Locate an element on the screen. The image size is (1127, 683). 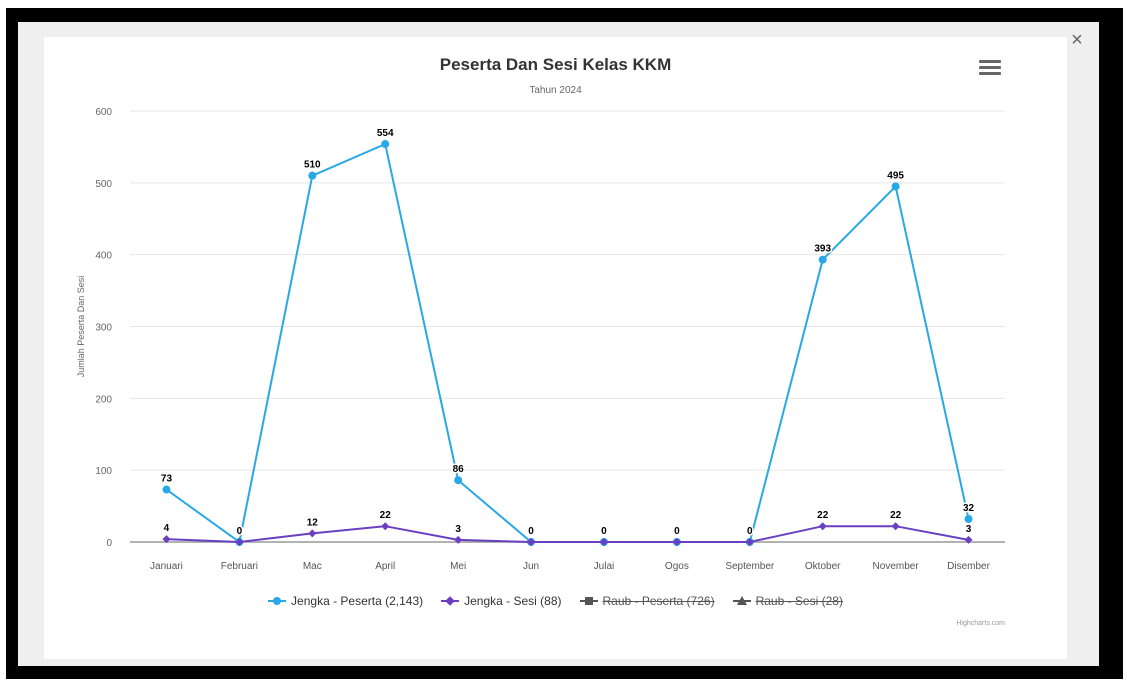
series-line is located at coordinates (567, 534).